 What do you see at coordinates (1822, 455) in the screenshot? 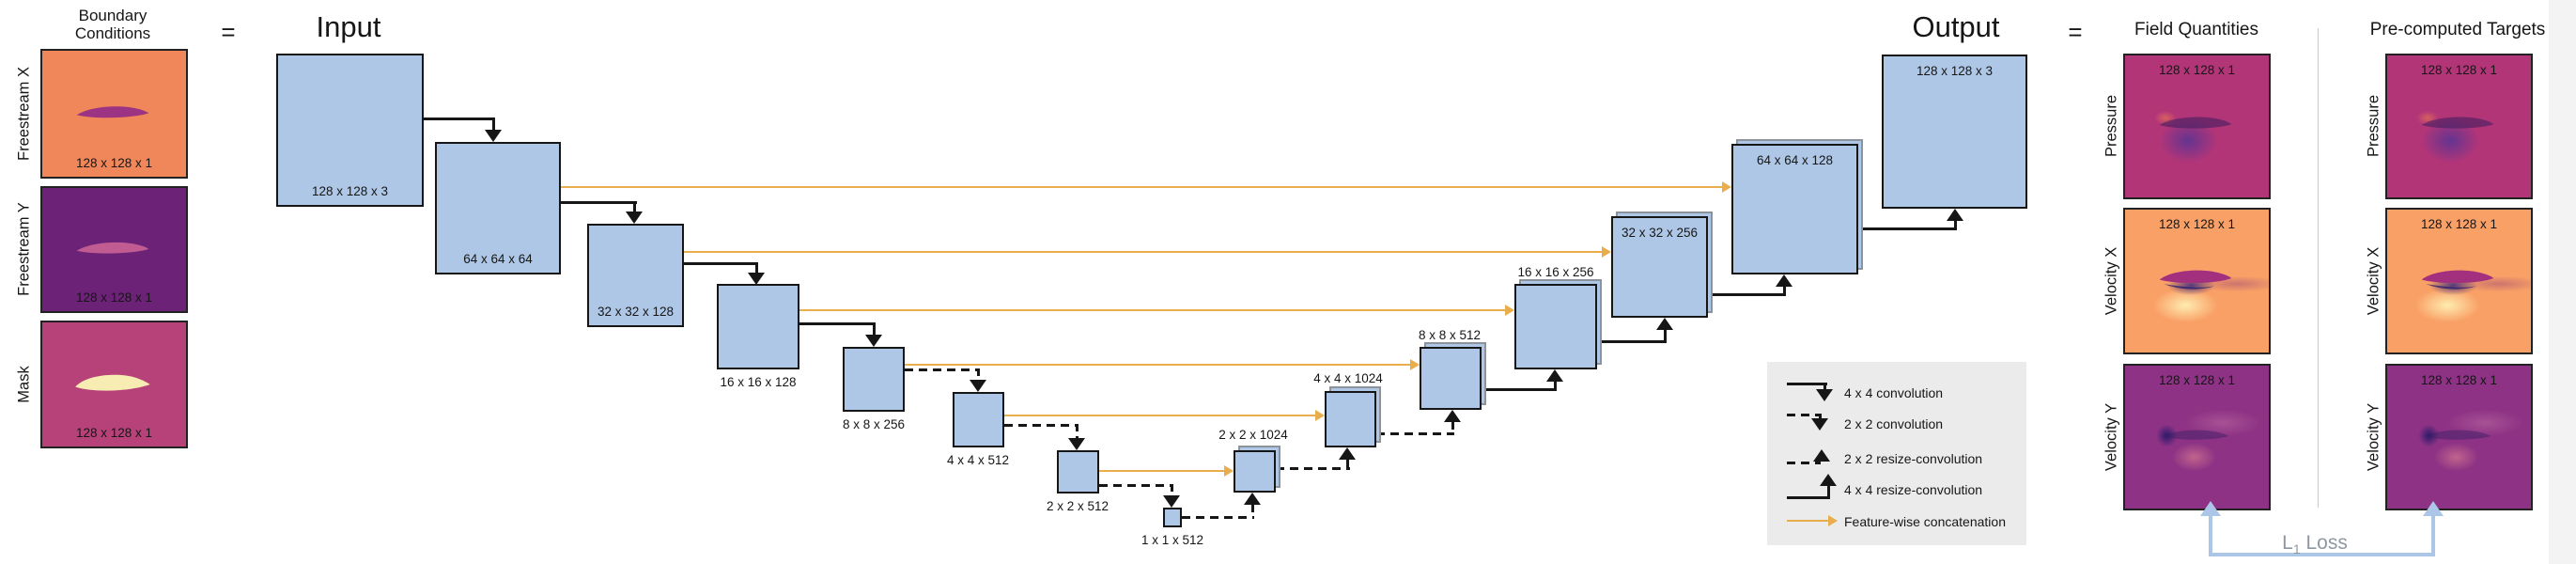
I see `legend-2x2-resize-arrowhead` at bounding box center [1822, 455].